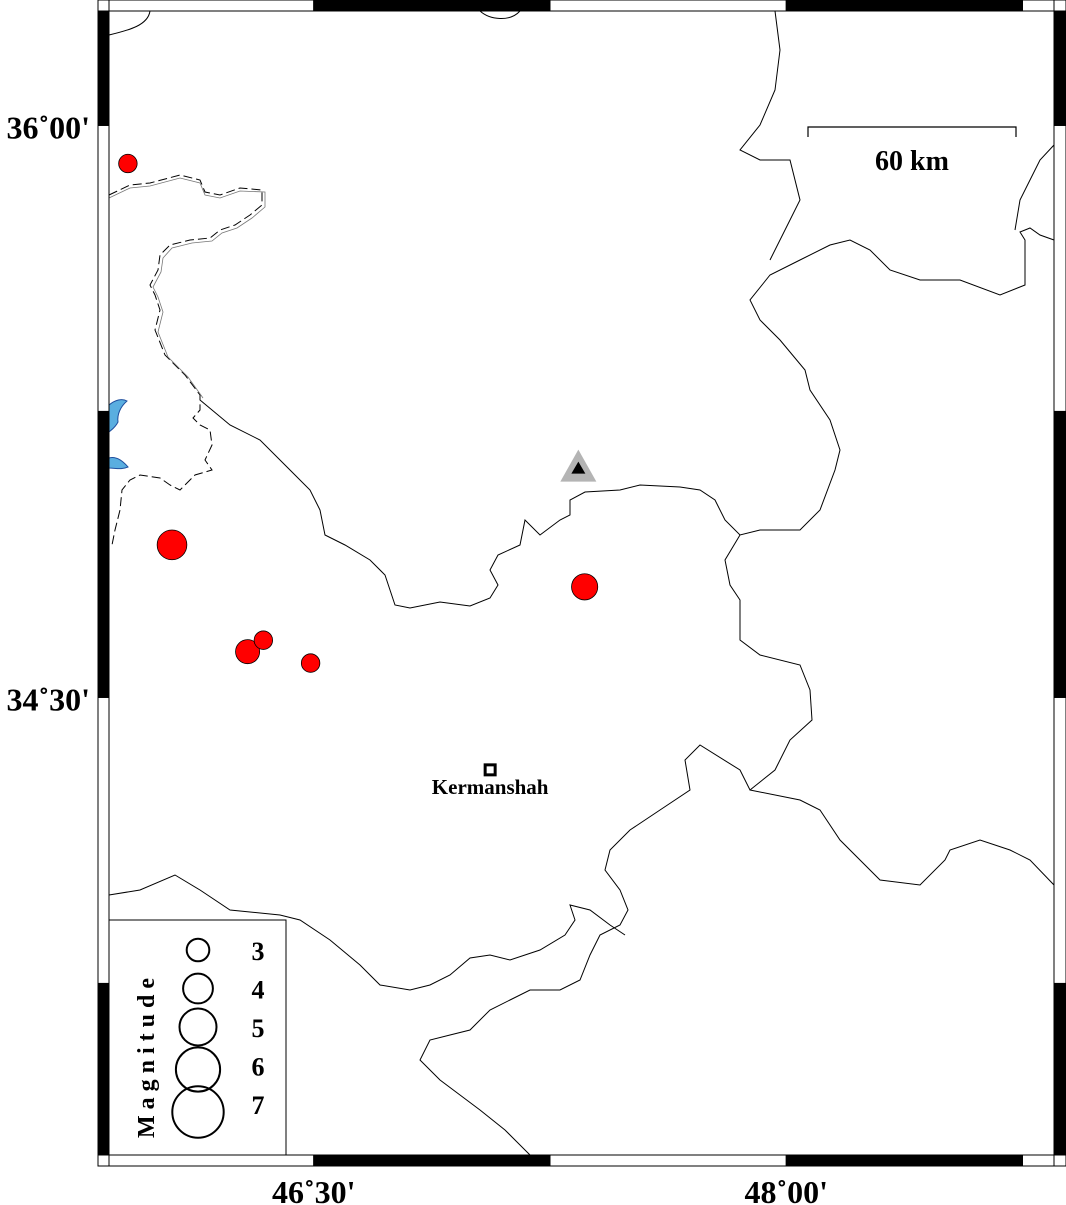  What do you see at coordinates (187, 288) in the screenshot?
I see `international-border-shadow` at bounding box center [187, 288].